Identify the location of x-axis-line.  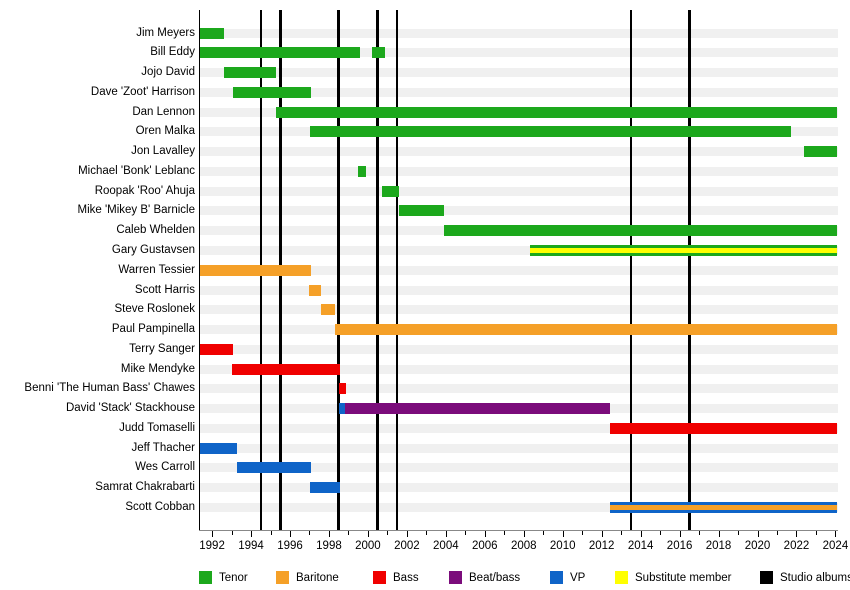
(518, 530).